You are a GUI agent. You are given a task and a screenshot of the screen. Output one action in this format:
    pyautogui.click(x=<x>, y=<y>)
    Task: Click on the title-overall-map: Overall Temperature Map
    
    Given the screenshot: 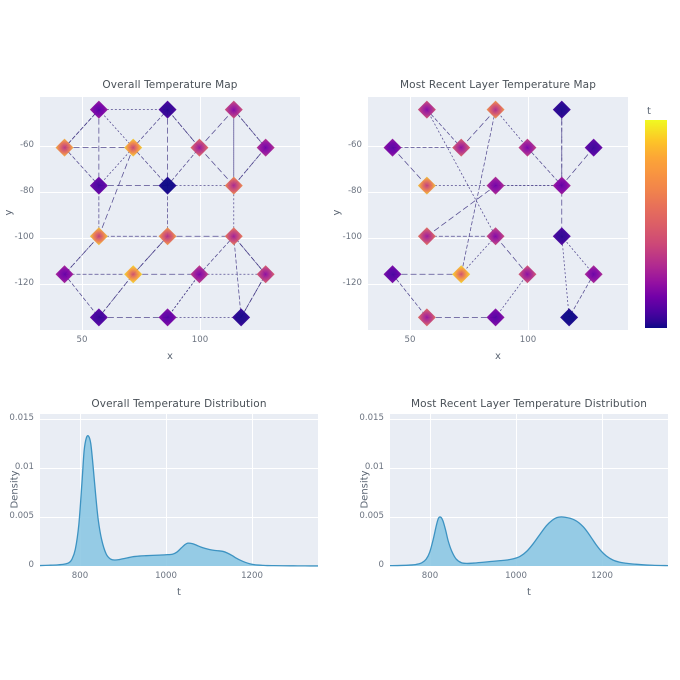 What is the action you would take?
    pyautogui.click(x=170, y=85)
    